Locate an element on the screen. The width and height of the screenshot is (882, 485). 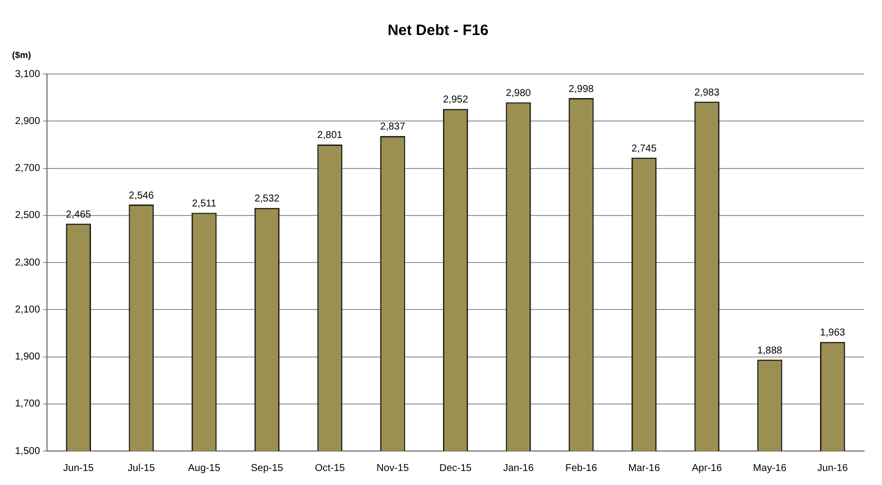
x-tick-label: Oct-15 is located at coordinates (330, 468).